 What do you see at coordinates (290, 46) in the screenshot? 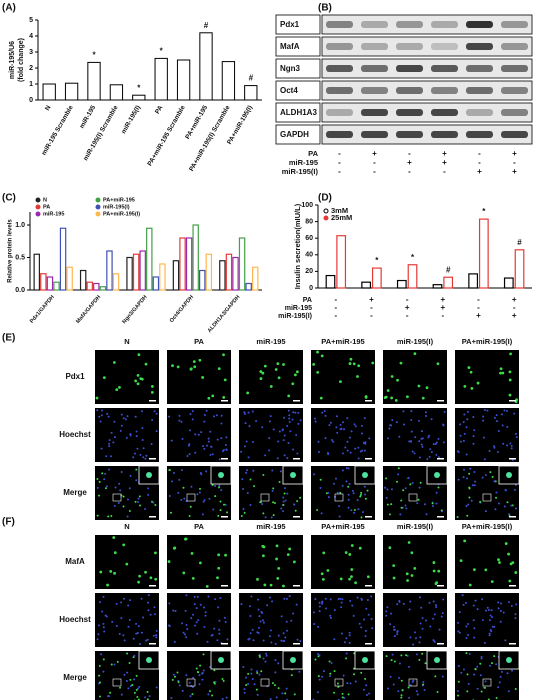
I see `protein-label: MafA` at bounding box center [290, 46].